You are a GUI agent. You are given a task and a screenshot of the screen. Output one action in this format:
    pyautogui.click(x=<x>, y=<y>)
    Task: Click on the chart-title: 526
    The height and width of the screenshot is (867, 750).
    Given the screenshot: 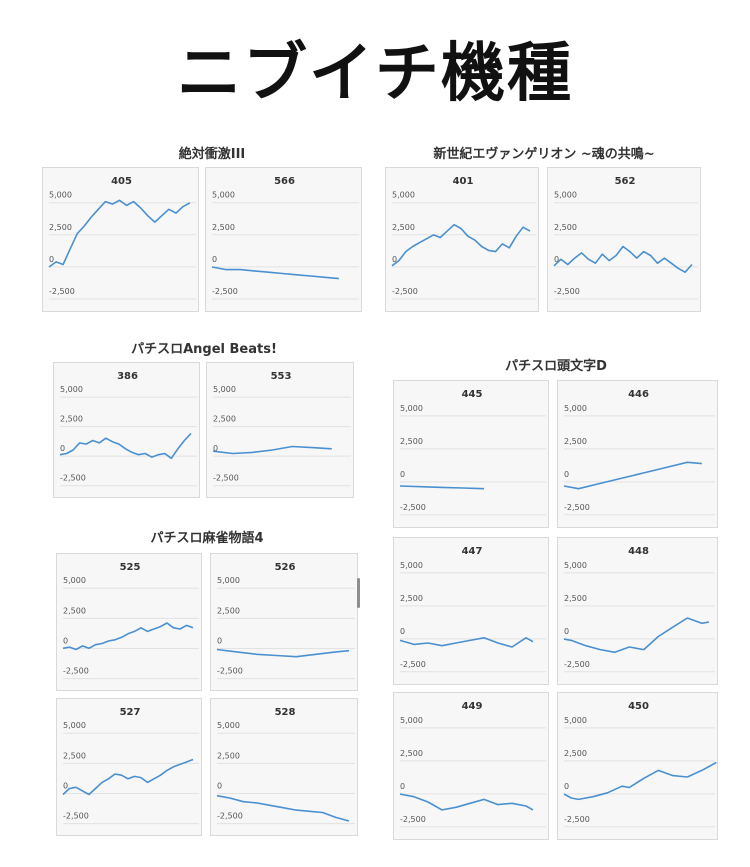 What is the action you would take?
    pyautogui.click(x=285, y=567)
    